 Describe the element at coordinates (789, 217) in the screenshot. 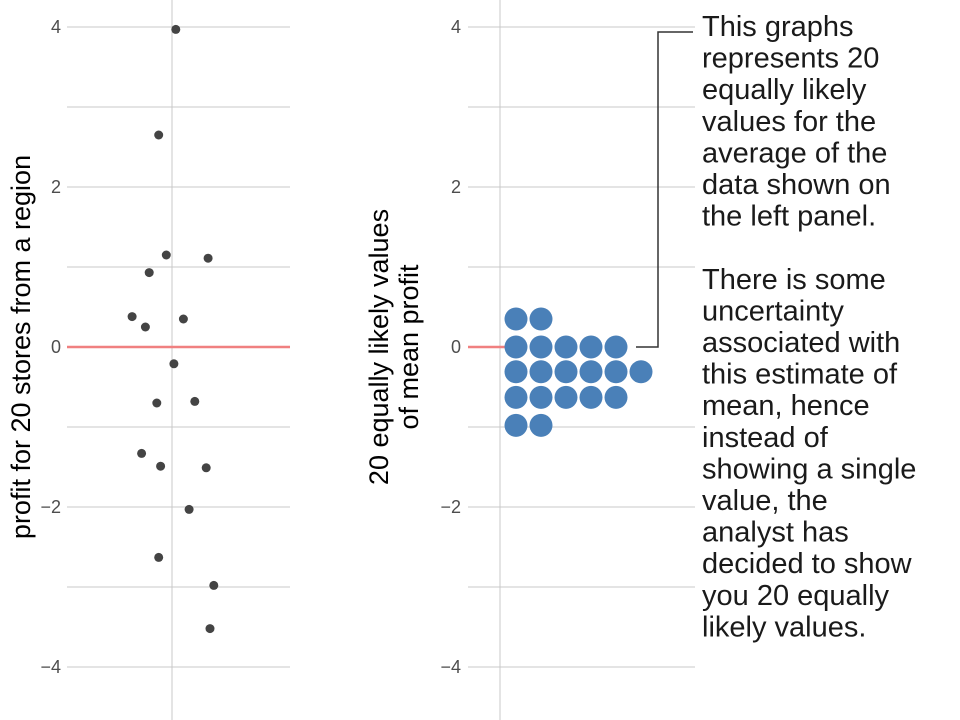

I see `annotation-line: the left panel.` at that location.